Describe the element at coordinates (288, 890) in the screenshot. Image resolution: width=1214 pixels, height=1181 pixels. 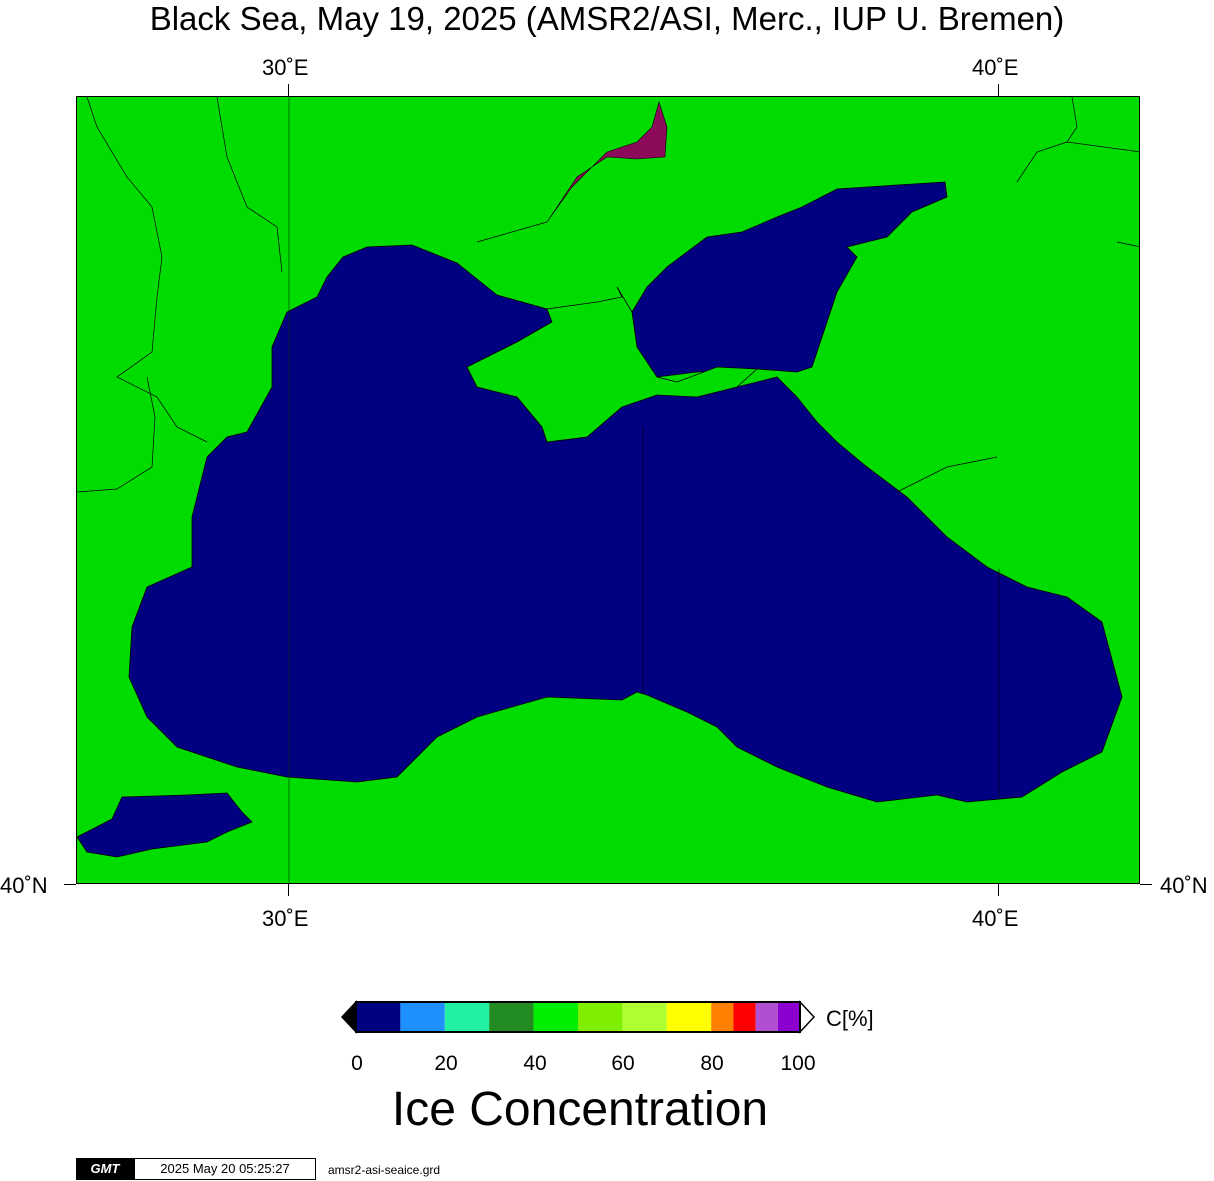
I see `bottom-tick-30e` at that location.